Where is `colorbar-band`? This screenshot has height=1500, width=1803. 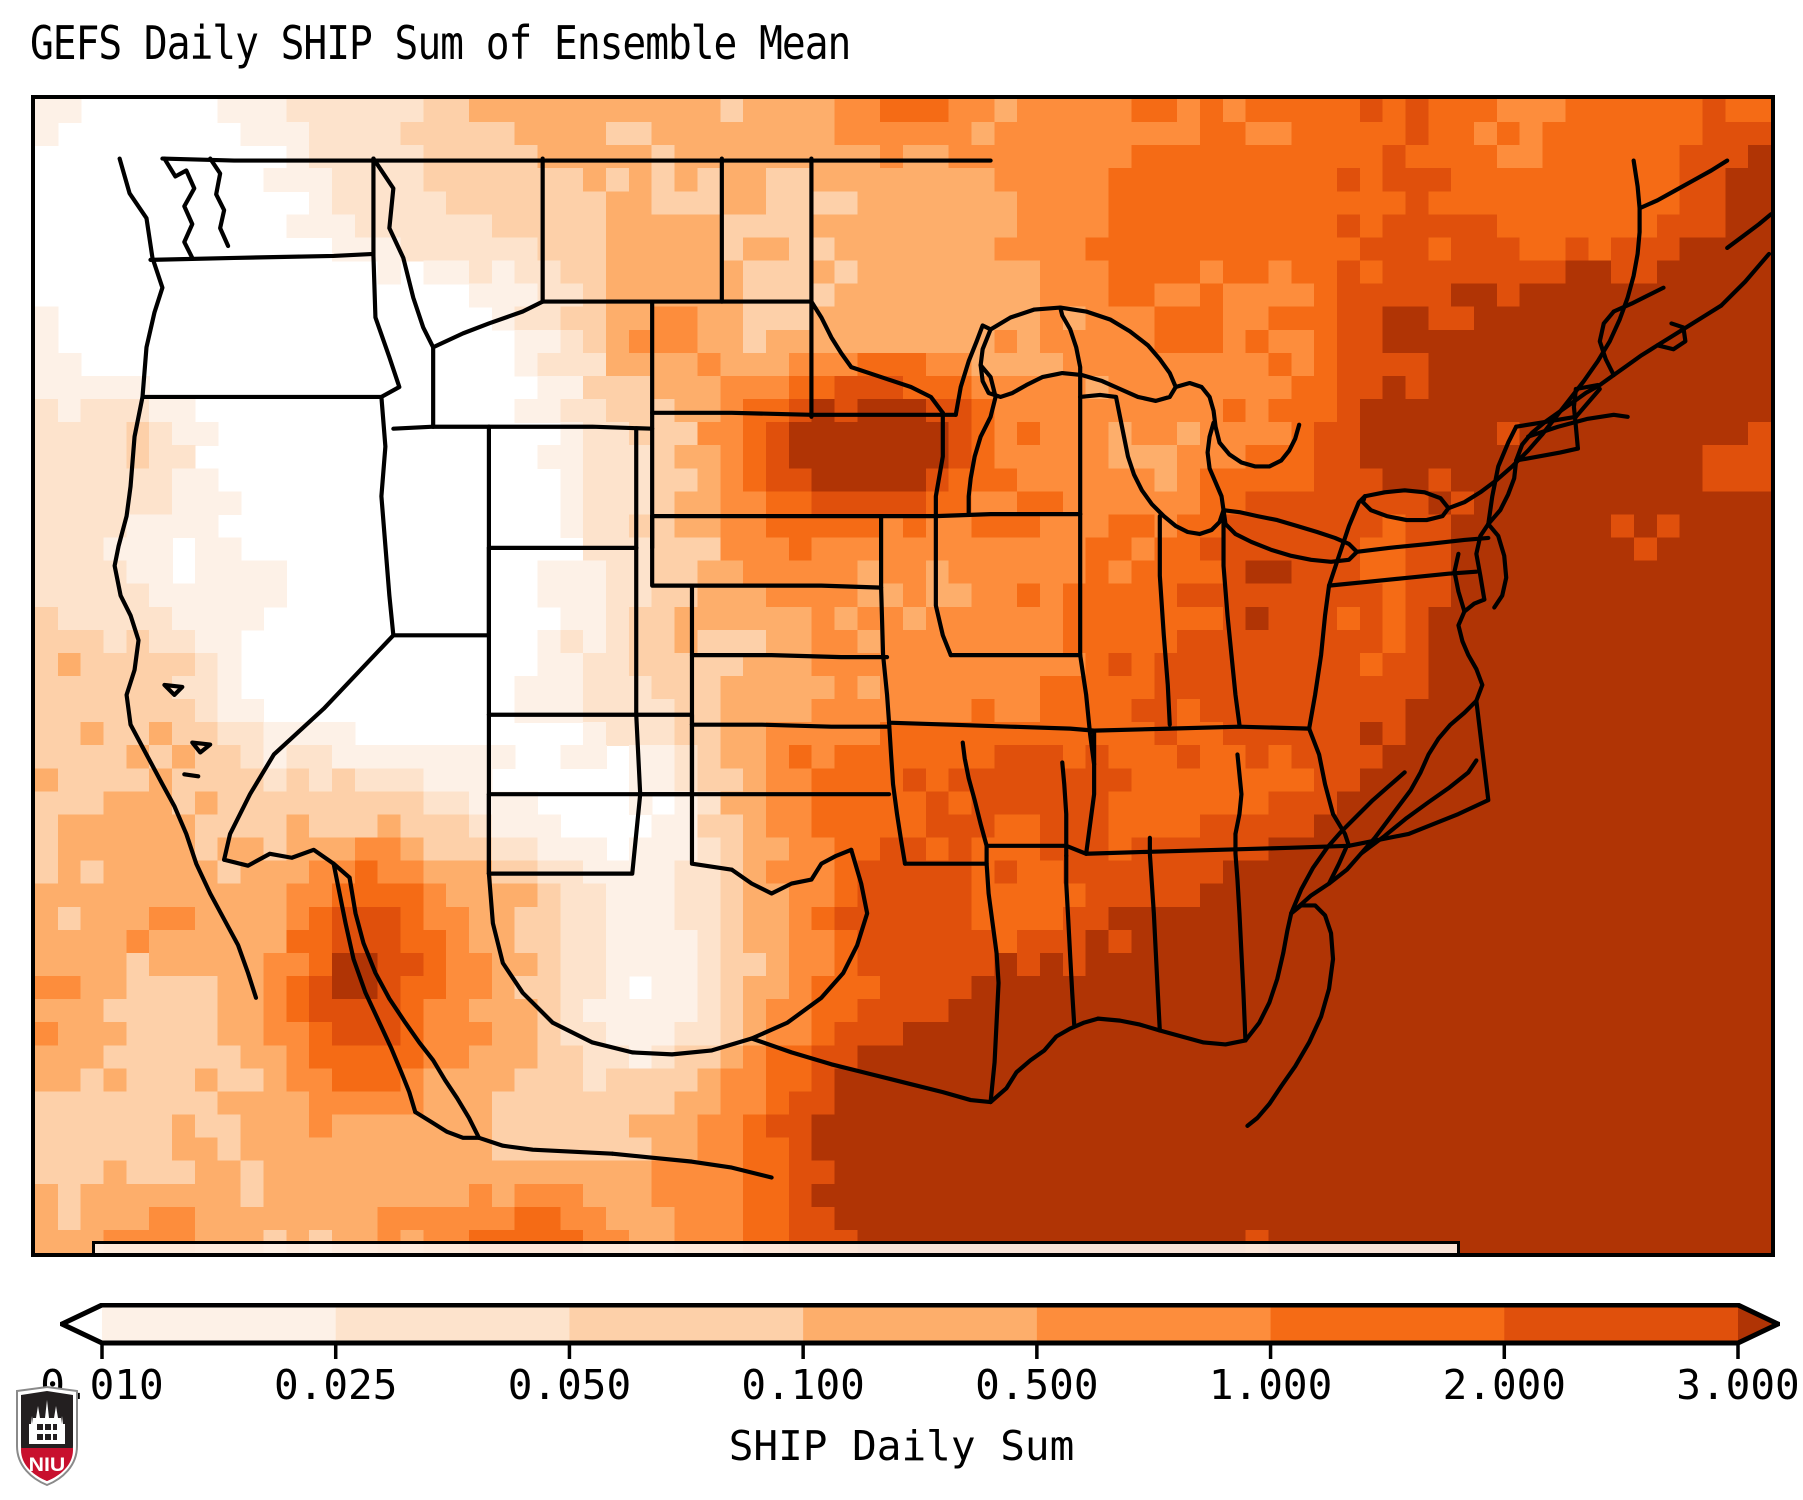
colorbar-band is located at coordinates (920, 1324).